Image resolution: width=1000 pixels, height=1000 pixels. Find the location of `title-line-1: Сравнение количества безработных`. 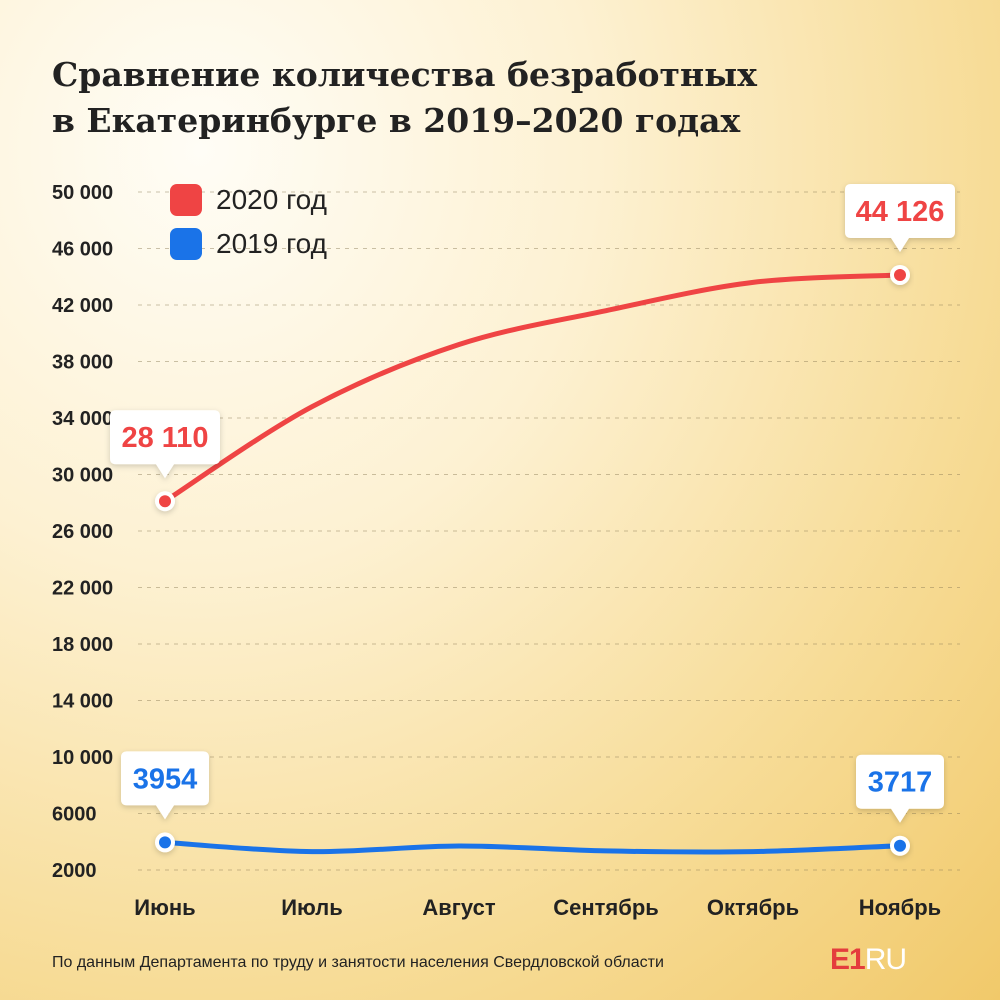

title-line-1: Сравнение количества безработных is located at coordinates (404, 74).